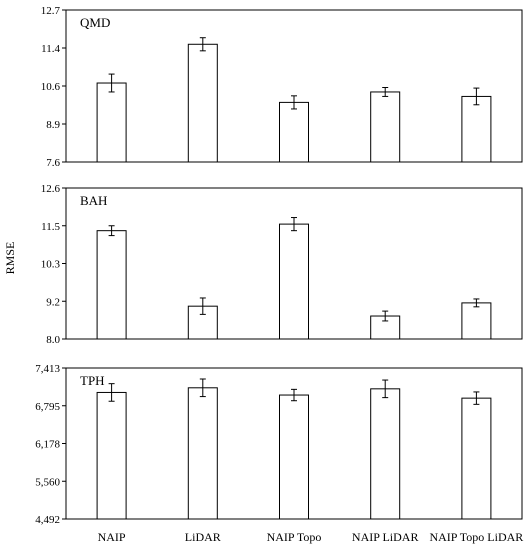 The height and width of the screenshot is (550, 530). I want to click on panel-title: BAH, so click(93, 200).